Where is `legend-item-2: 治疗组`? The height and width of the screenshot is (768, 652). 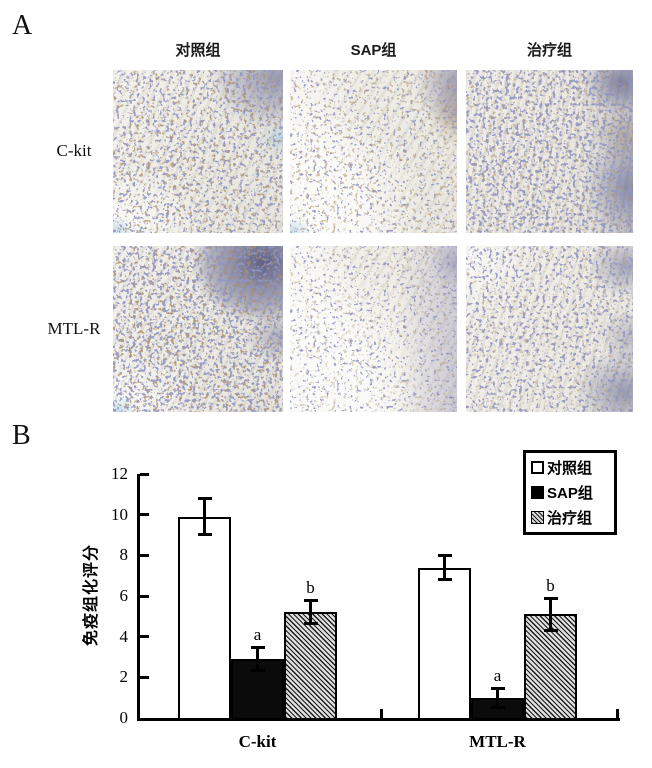
legend-item-2: 治疗组 is located at coordinates (570, 517).